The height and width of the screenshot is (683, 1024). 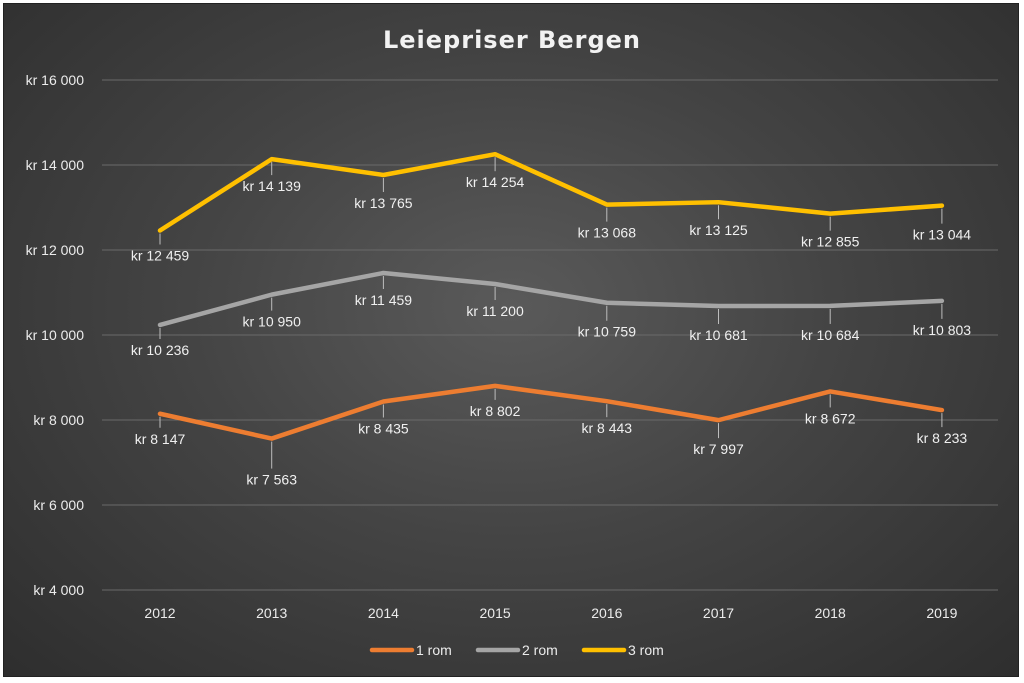 What do you see at coordinates (58, 590) in the screenshot?
I see `y-tick-label: kr 4 000` at bounding box center [58, 590].